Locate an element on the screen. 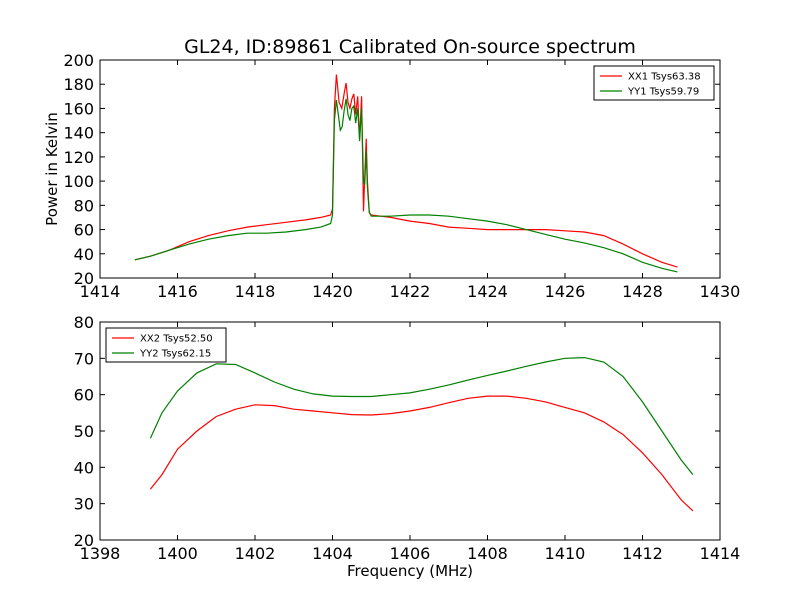  x-tick-label: 1406 is located at coordinates (410, 553).